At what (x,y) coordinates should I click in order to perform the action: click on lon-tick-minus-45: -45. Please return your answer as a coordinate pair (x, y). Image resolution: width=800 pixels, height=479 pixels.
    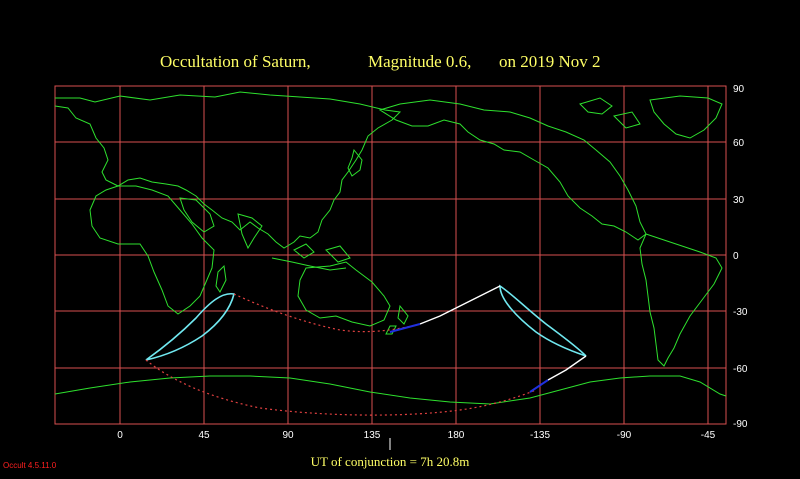
    Looking at the image, I should click on (708, 435).